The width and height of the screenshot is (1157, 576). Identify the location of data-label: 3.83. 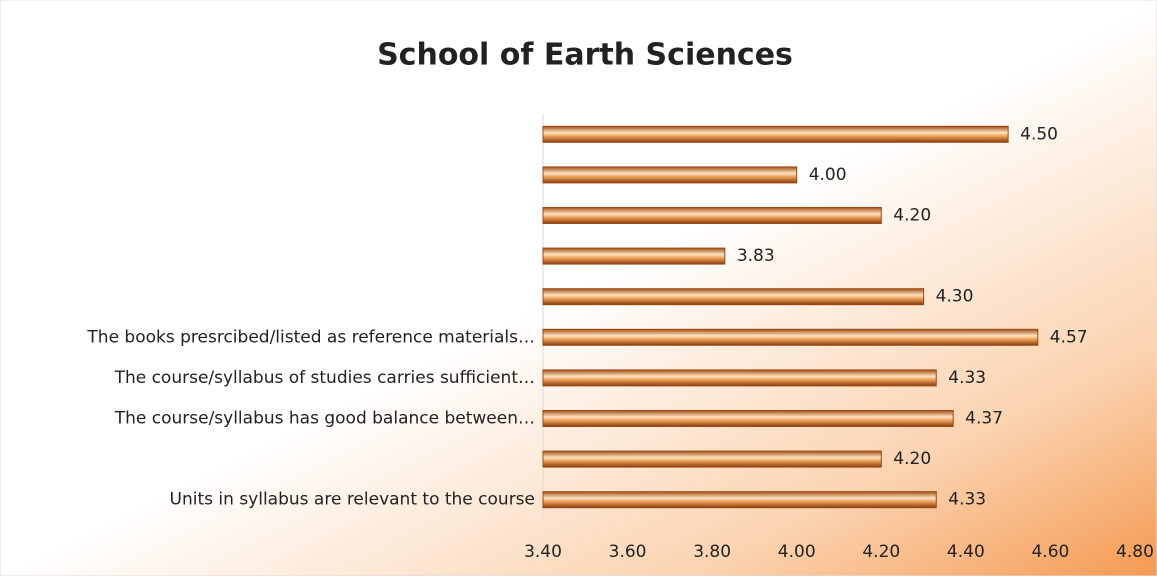
(756, 256).